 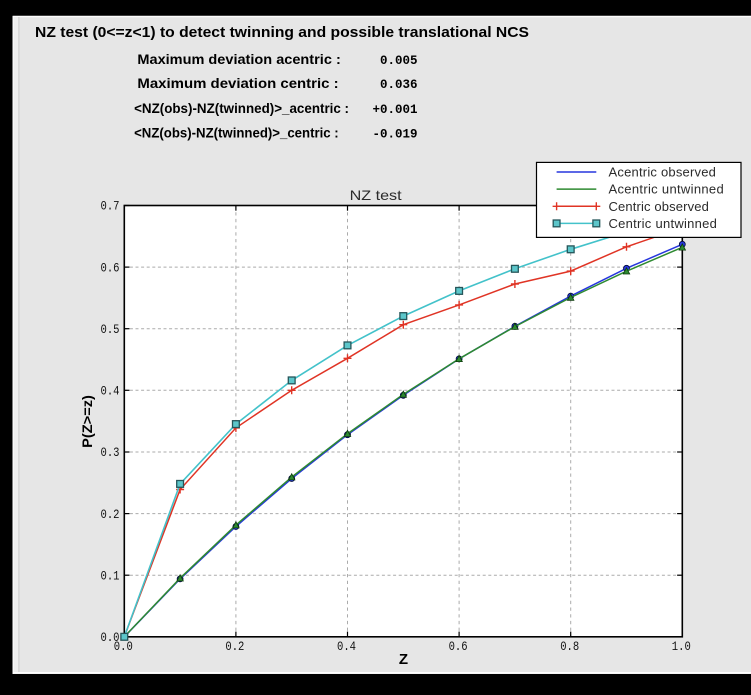 What do you see at coordinates (662, 172) in the screenshot?
I see `svg-text: Acentric observed` at bounding box center [662, 172].